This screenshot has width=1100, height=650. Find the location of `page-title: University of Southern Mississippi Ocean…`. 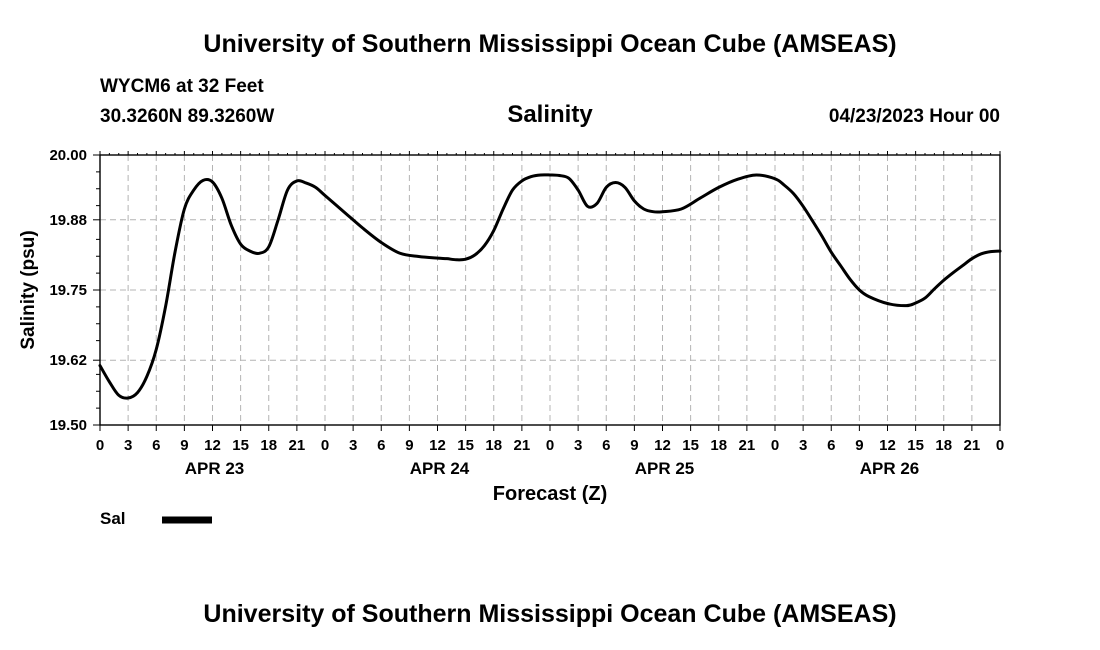

page-title: University of Southern Mississippi Ocean… is located at coordinates (550, 44).